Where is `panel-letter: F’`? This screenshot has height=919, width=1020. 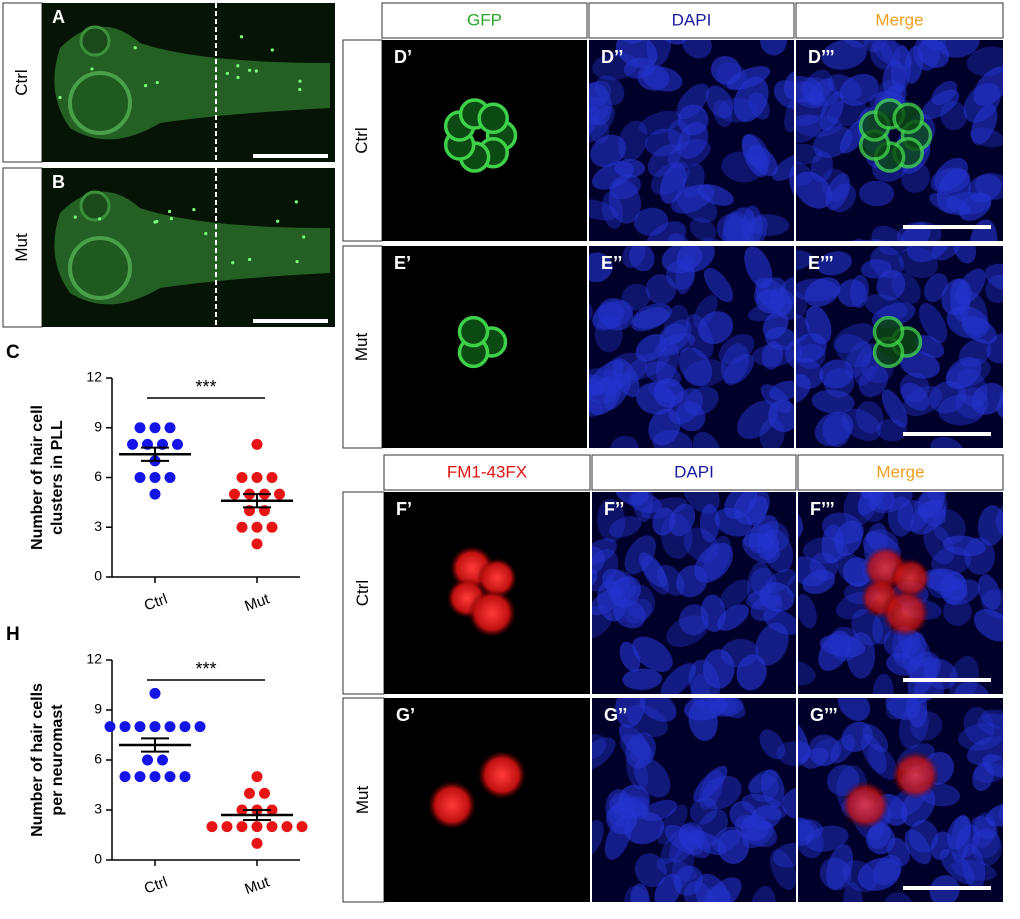 panel-letter: F’ is located at coordinates (404, 509).